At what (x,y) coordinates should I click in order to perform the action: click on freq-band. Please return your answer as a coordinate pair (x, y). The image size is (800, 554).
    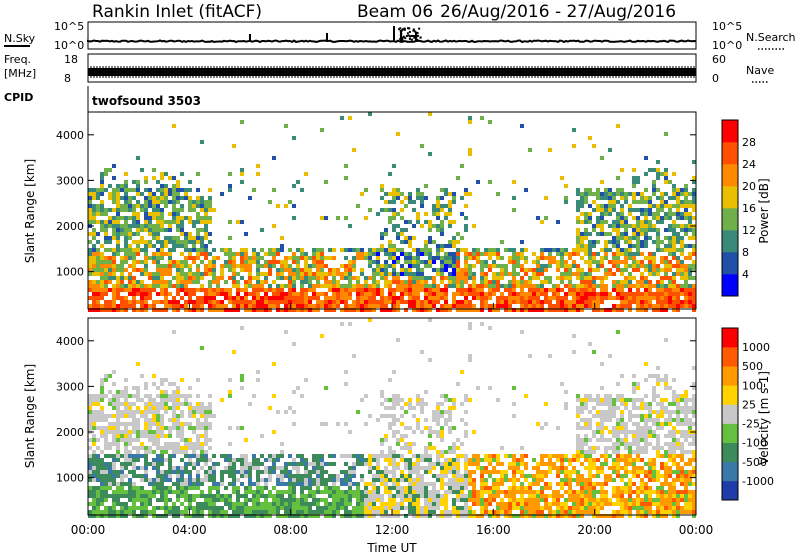
    Looking at the image, I should click on (392, 72).